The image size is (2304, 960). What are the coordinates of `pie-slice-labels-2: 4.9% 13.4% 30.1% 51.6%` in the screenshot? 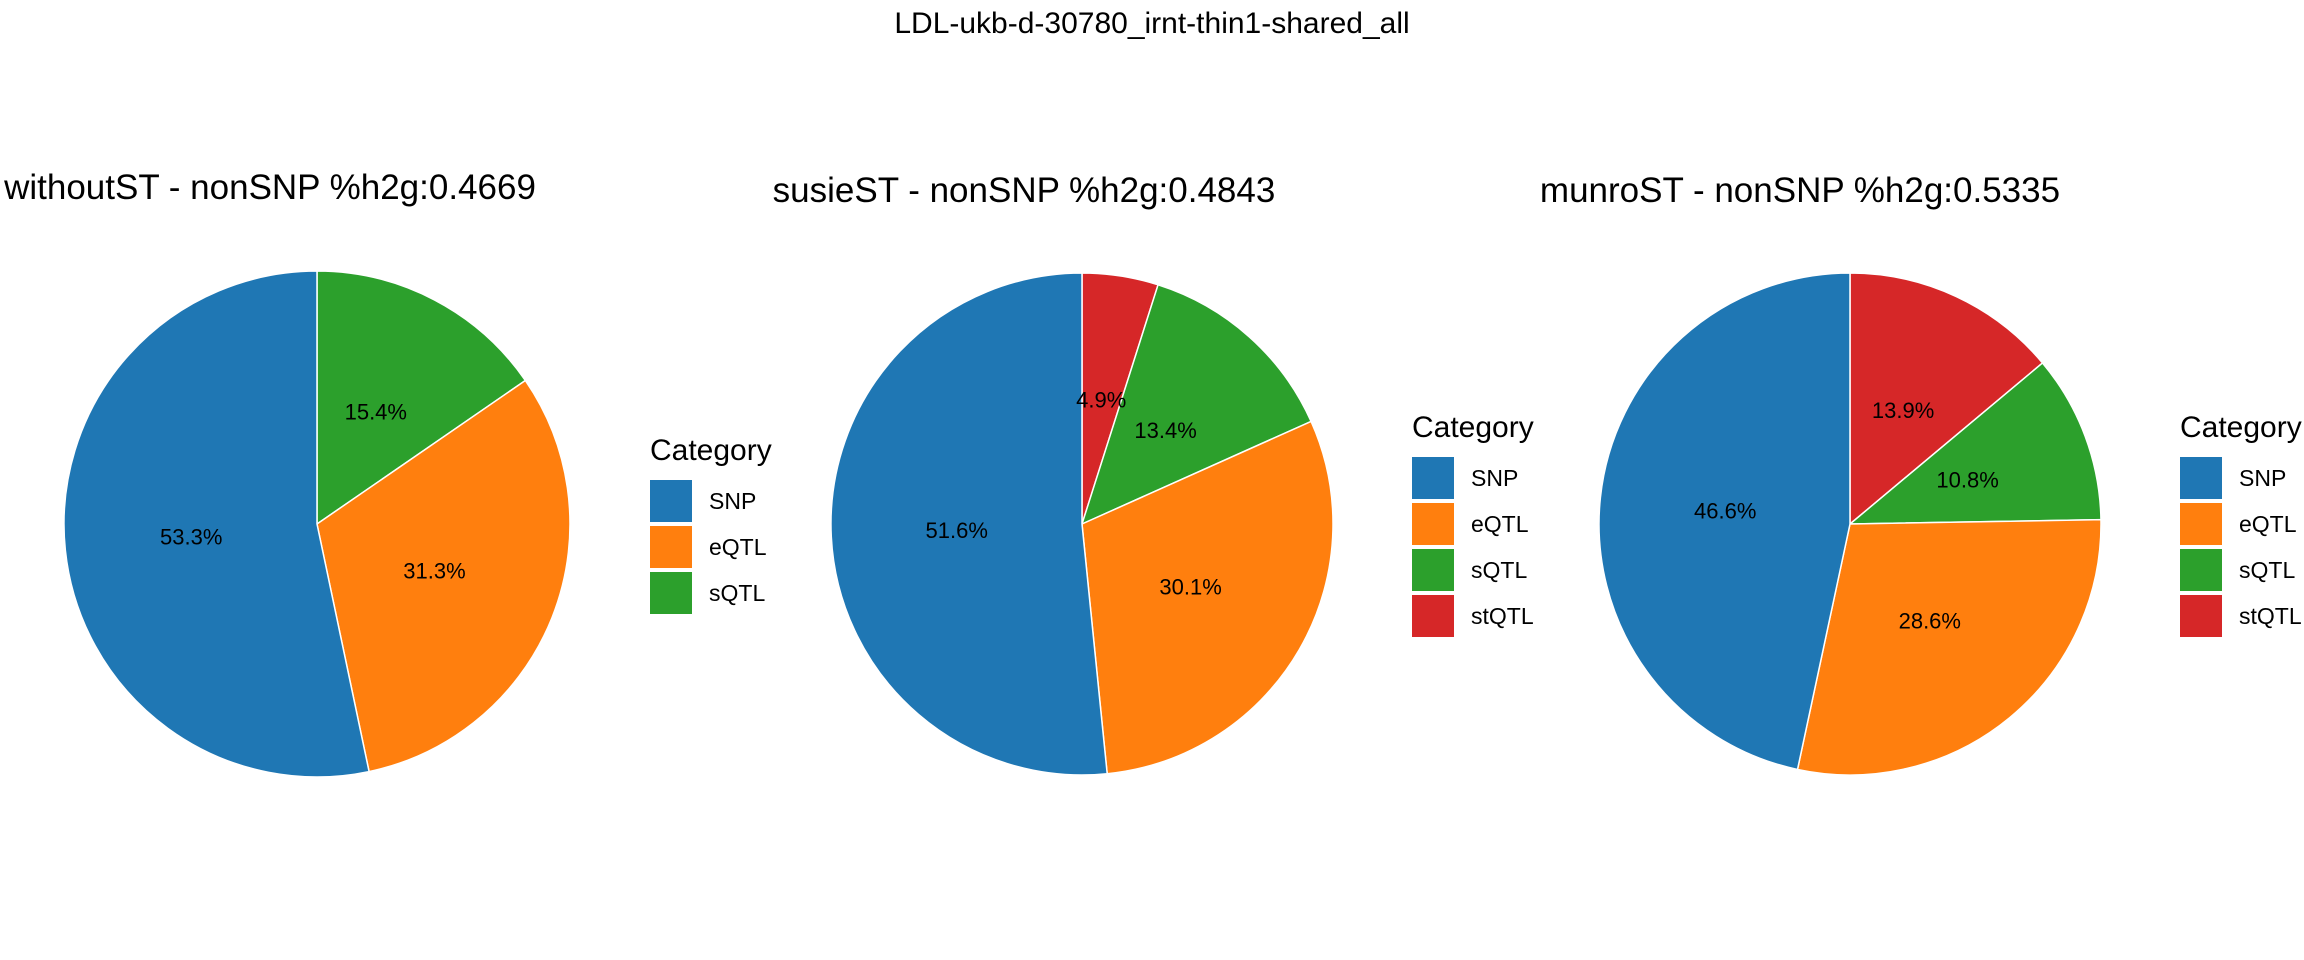 It's located at (1074, 494).